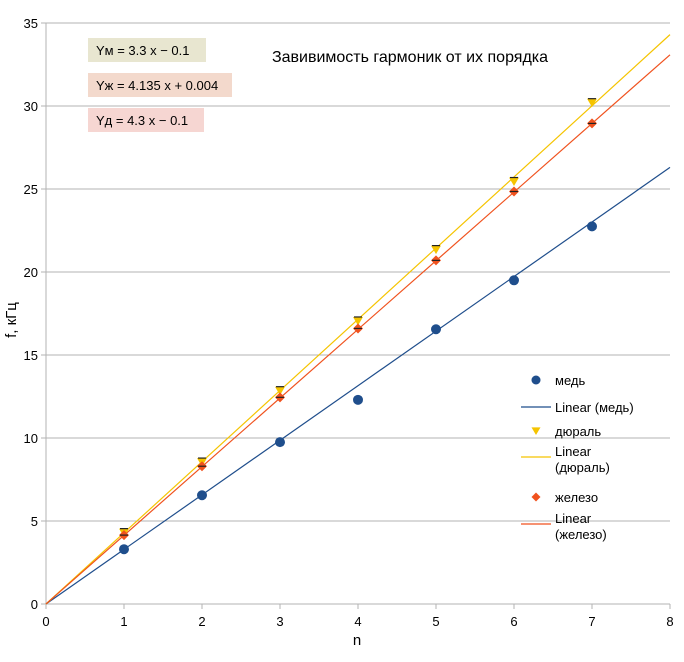 This screenshot has height=662, width=684. Describe the element at coordinates (357, 621) in the screenshot. I see `x-tick-label: 4` at that location.